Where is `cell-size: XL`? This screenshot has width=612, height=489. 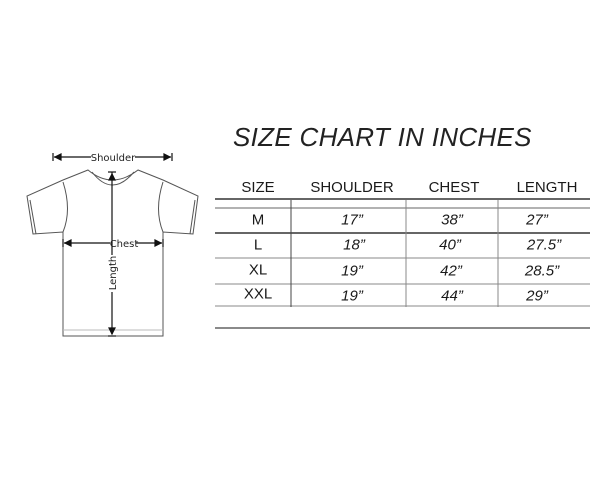
cell-size: XL is located at coordinates (258, 270).